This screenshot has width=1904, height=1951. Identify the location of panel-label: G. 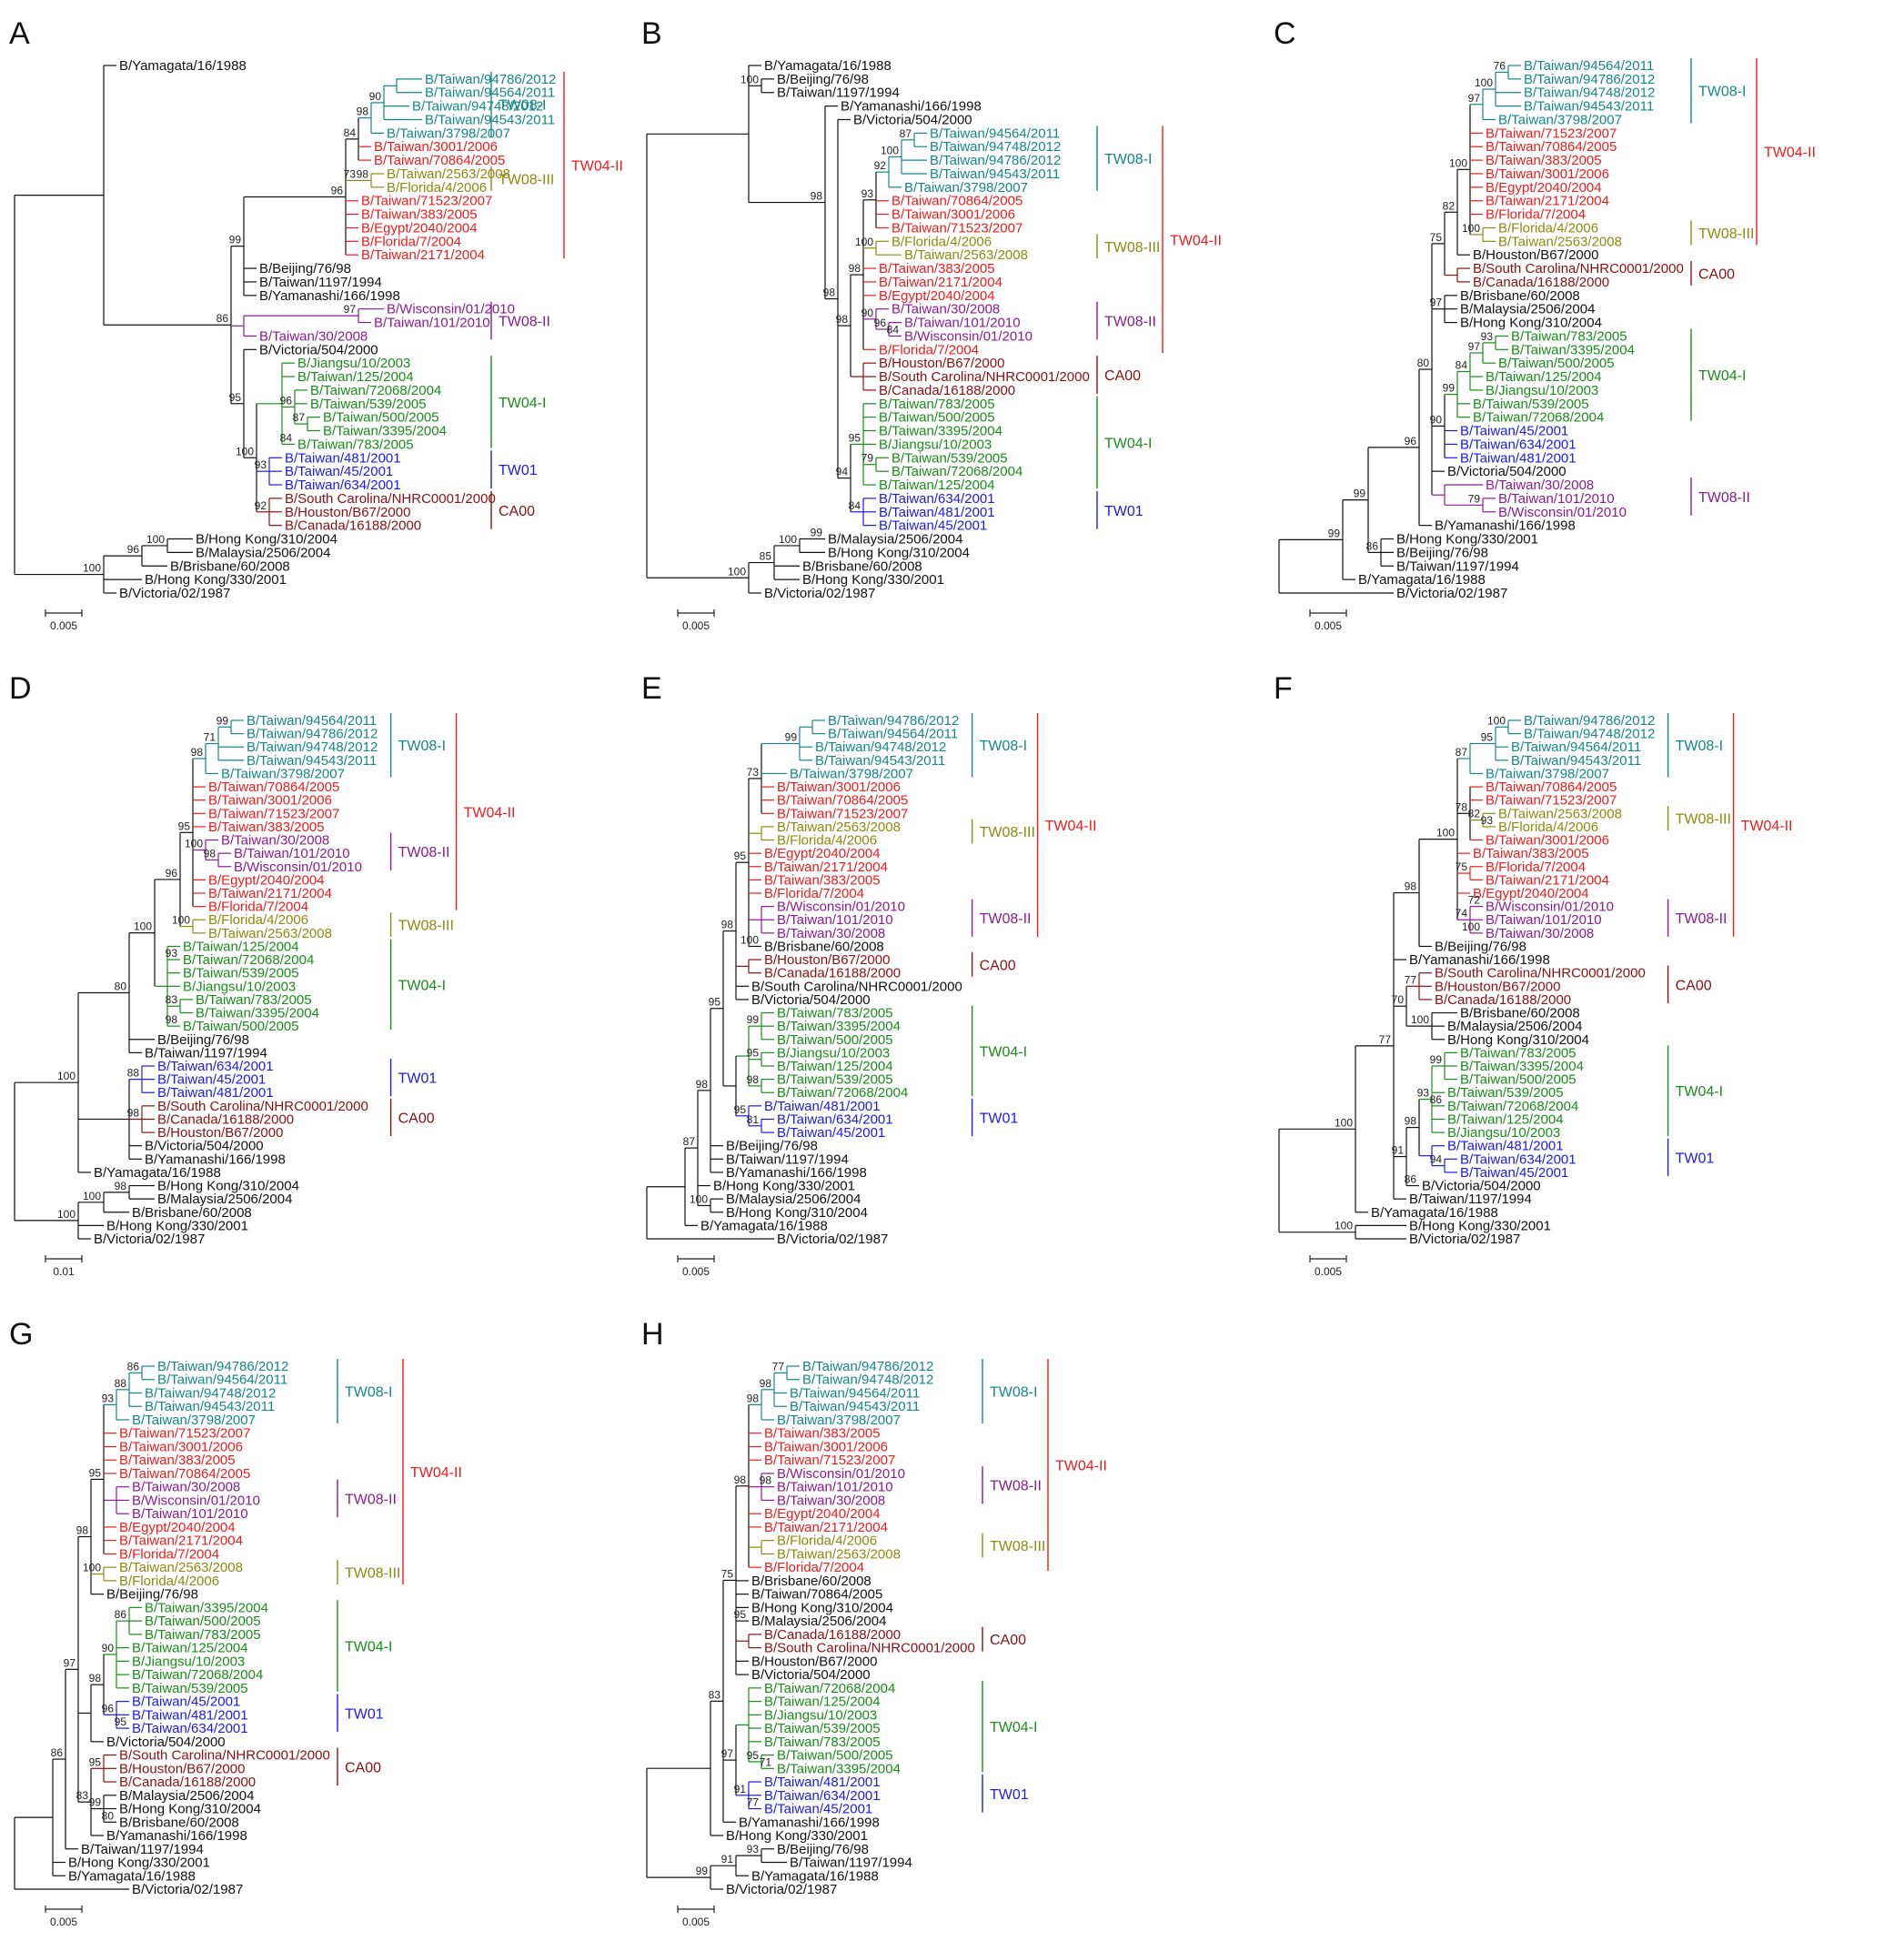
(21, 1334).